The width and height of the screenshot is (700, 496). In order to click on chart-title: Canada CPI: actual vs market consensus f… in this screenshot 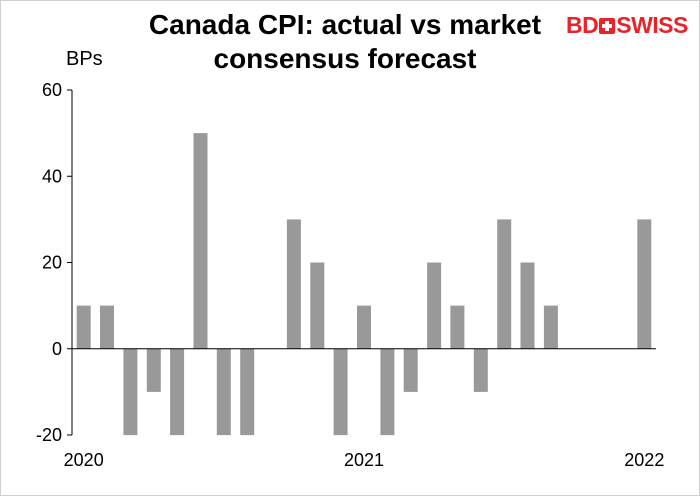, I will do `click(345, 42)`.